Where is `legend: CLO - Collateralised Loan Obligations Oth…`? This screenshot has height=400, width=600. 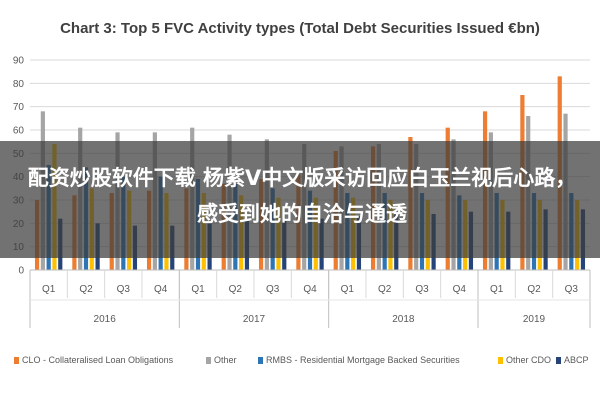 legend: CLO - Collateralised Loan Obligations Oth… is located at coordinates (301, 360).